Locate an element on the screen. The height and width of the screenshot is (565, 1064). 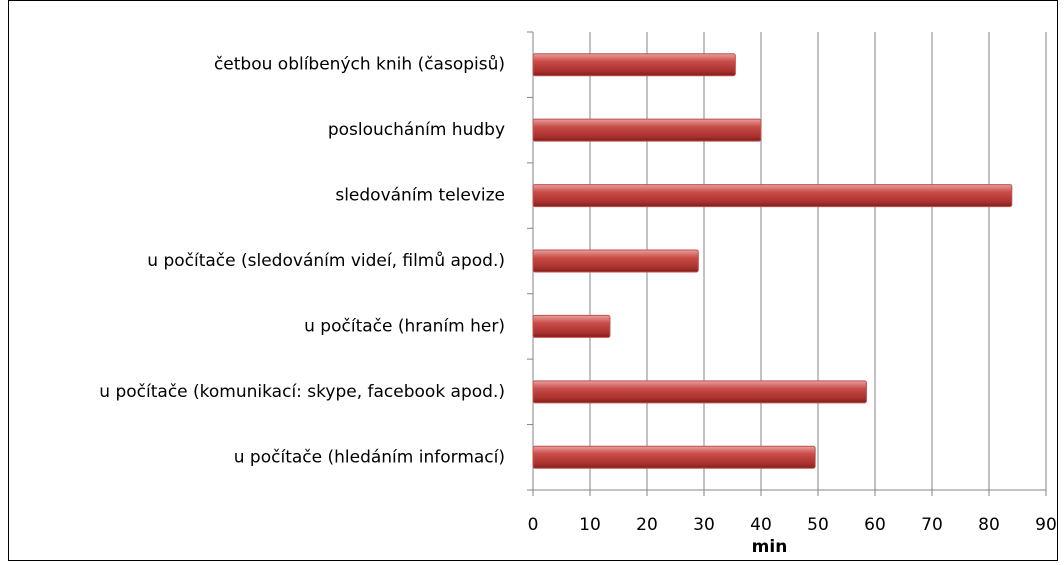
x-tick-label: 90 is located at coordinates (1046, 525).